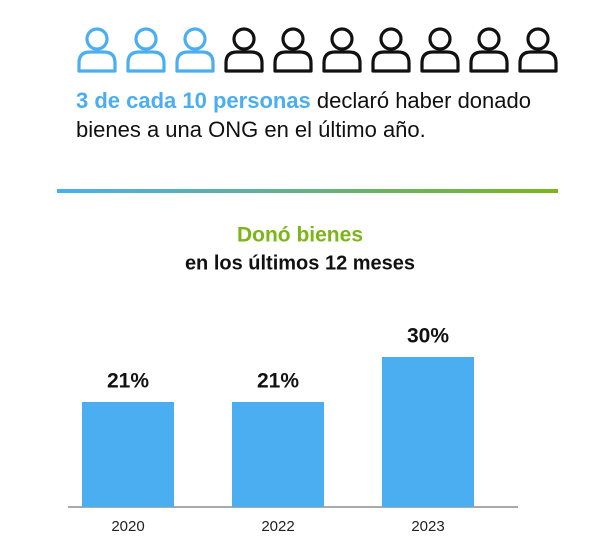  Describe the element at coordinates (428, 336) in the screenshot. I see `value-label: 30%` at that location.